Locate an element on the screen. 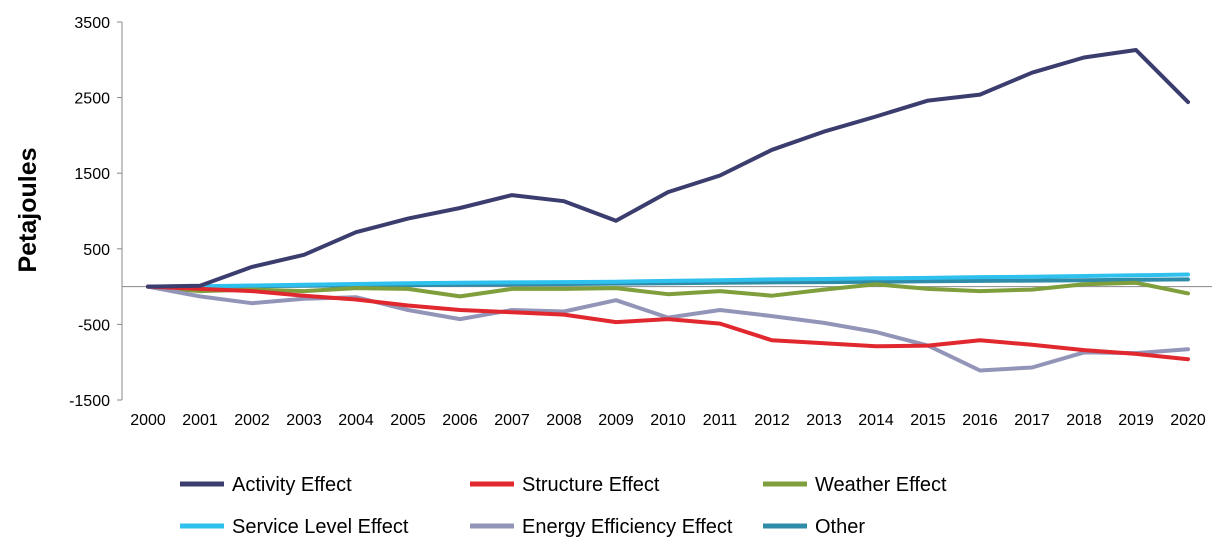  y-tick-label: 1500 is located at coordinates (92, 174).